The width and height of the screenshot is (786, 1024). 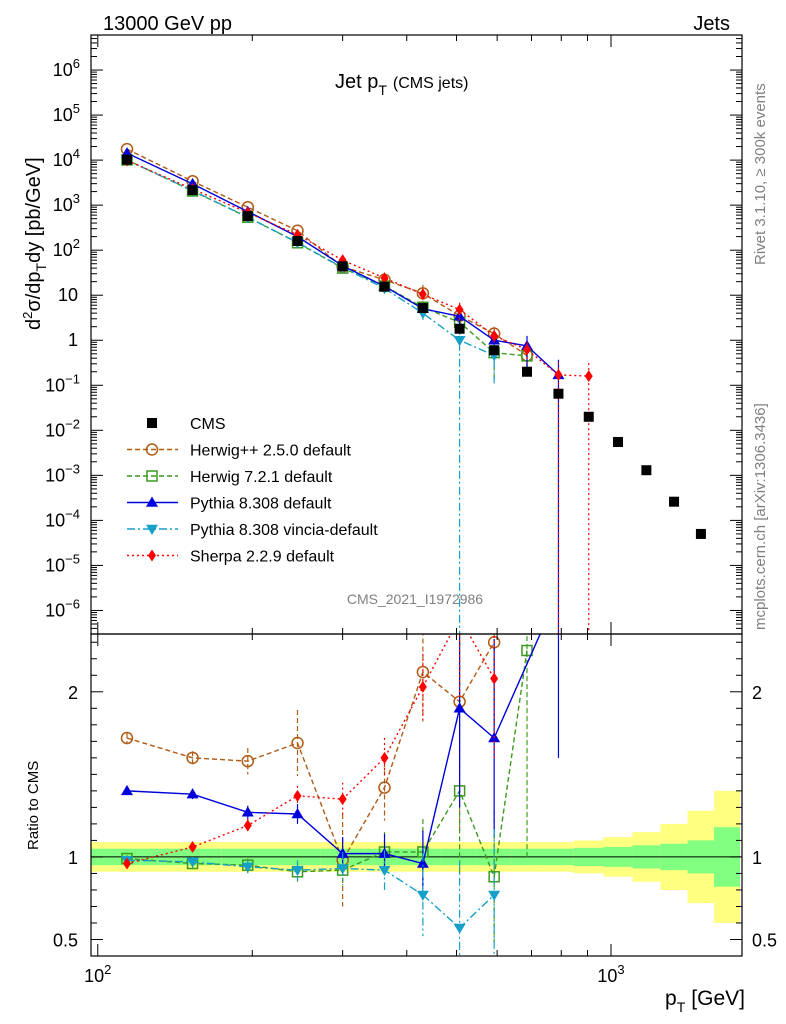 I want to click on y-tick-label: 10⁶, so click(x=66, y=68).